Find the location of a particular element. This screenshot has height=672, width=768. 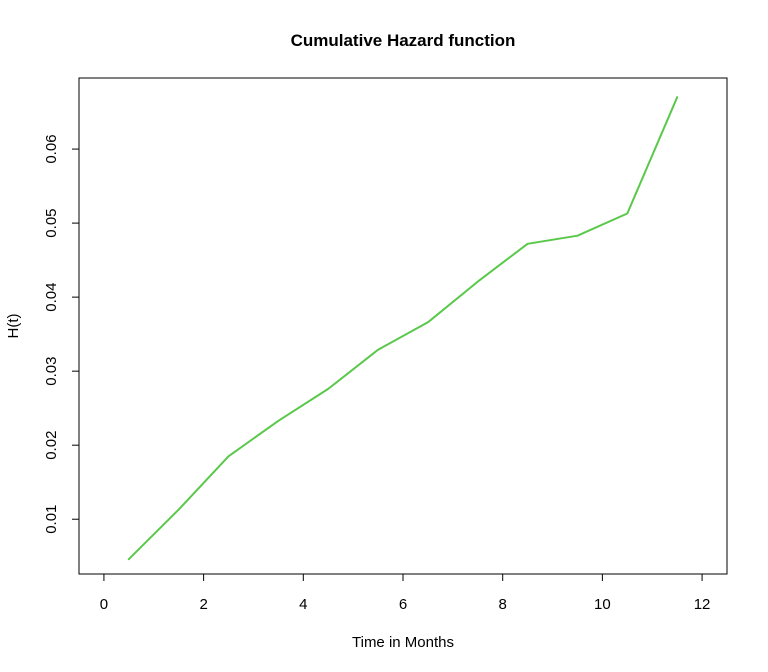

y-axis: 0.01 0.02 0.03 0.04 0.05 0.06 is located at coordinates (61, 334).